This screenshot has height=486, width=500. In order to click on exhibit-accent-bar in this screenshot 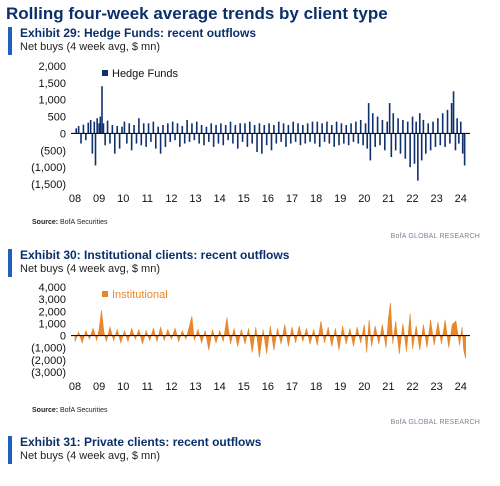, I will do `click(10, 450)`.